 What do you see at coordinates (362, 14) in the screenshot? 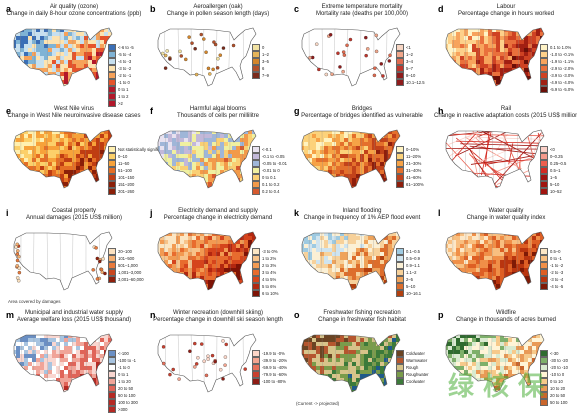
I see `panel-subtitle-text: Mortality rate (deaths per 100,000)` at bounding box center [362, 14].